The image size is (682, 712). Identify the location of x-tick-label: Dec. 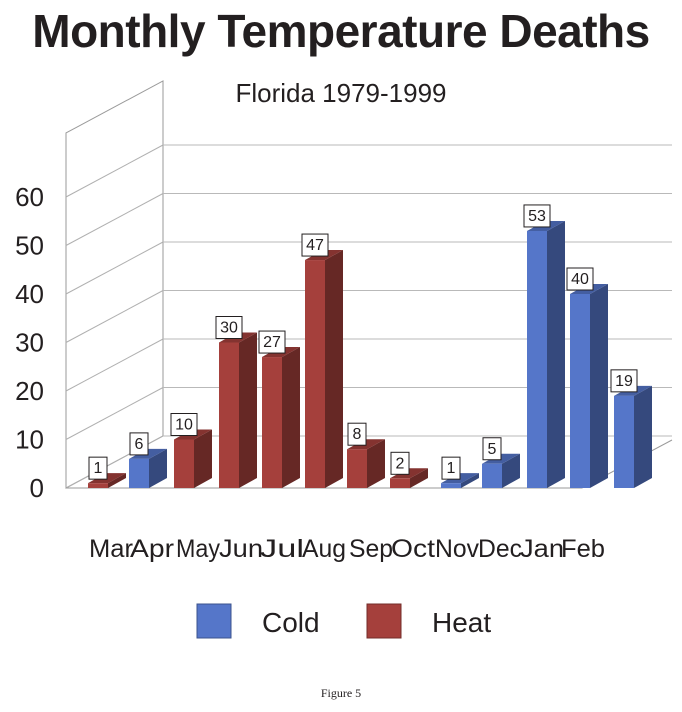
(500, 549).